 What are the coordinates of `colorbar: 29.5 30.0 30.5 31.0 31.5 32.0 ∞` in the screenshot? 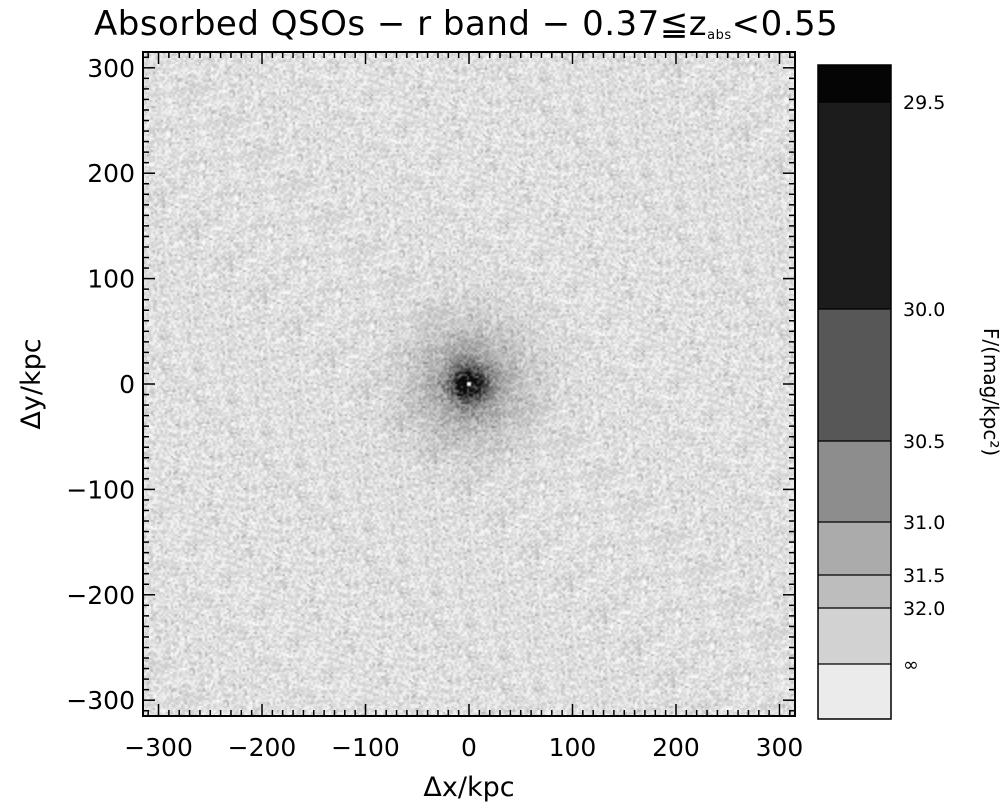 It's located at (881, 392).